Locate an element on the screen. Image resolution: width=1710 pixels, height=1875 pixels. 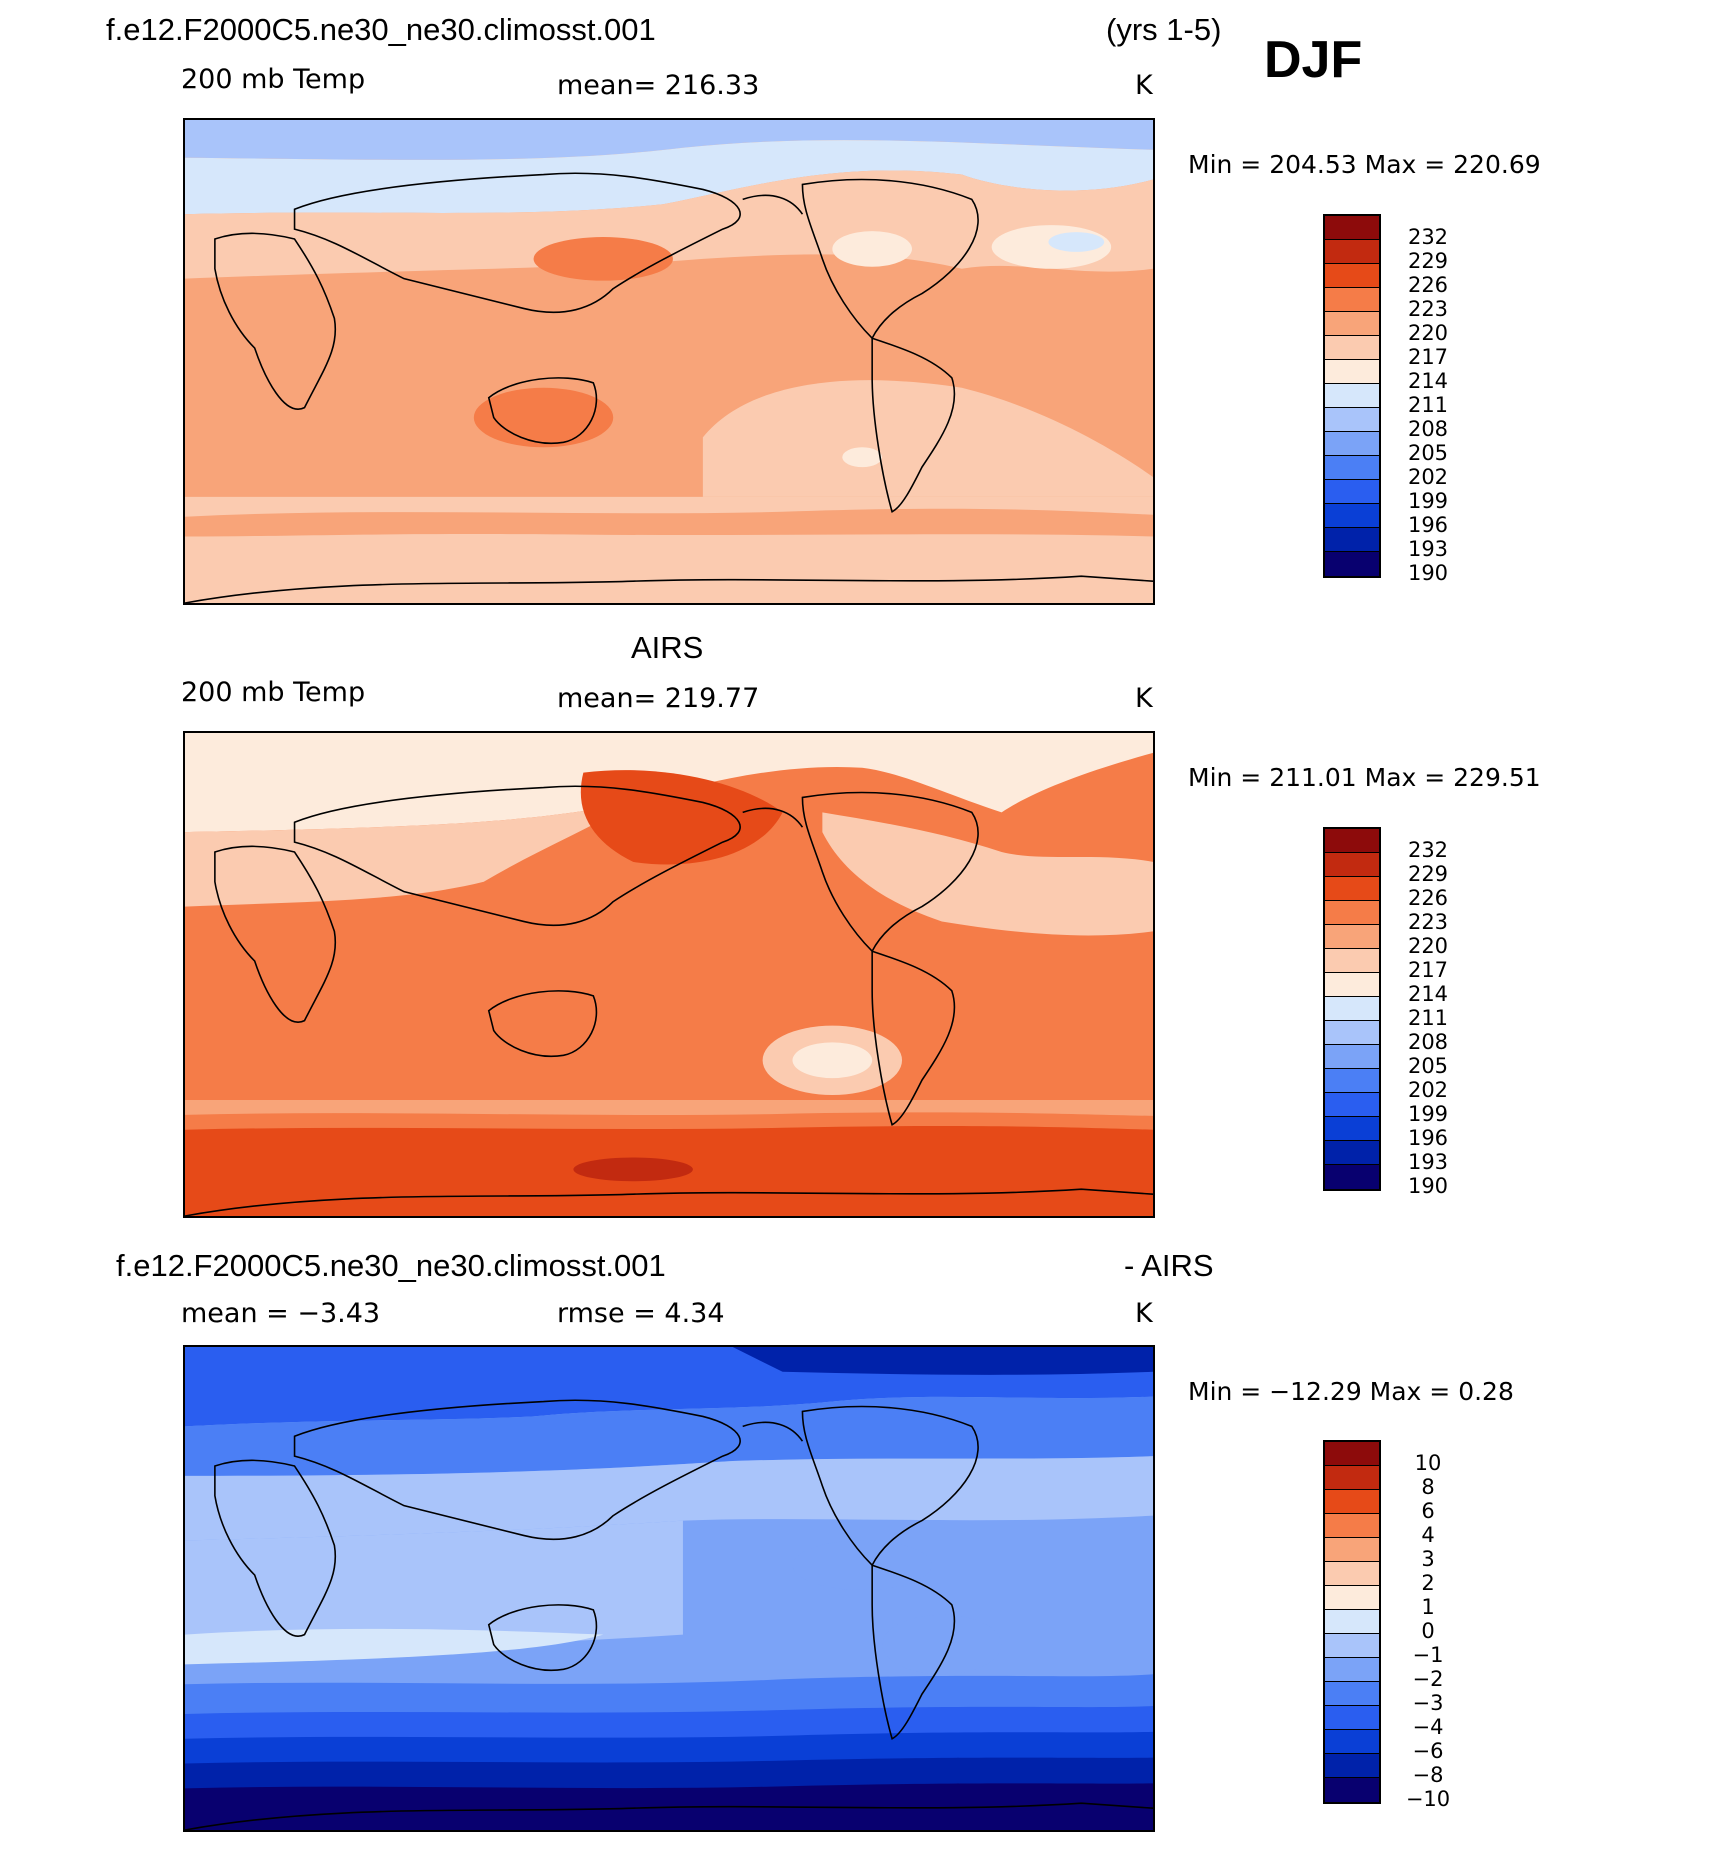
panel3-cbar-label: −10 is located at coordinates (1428, 1799).